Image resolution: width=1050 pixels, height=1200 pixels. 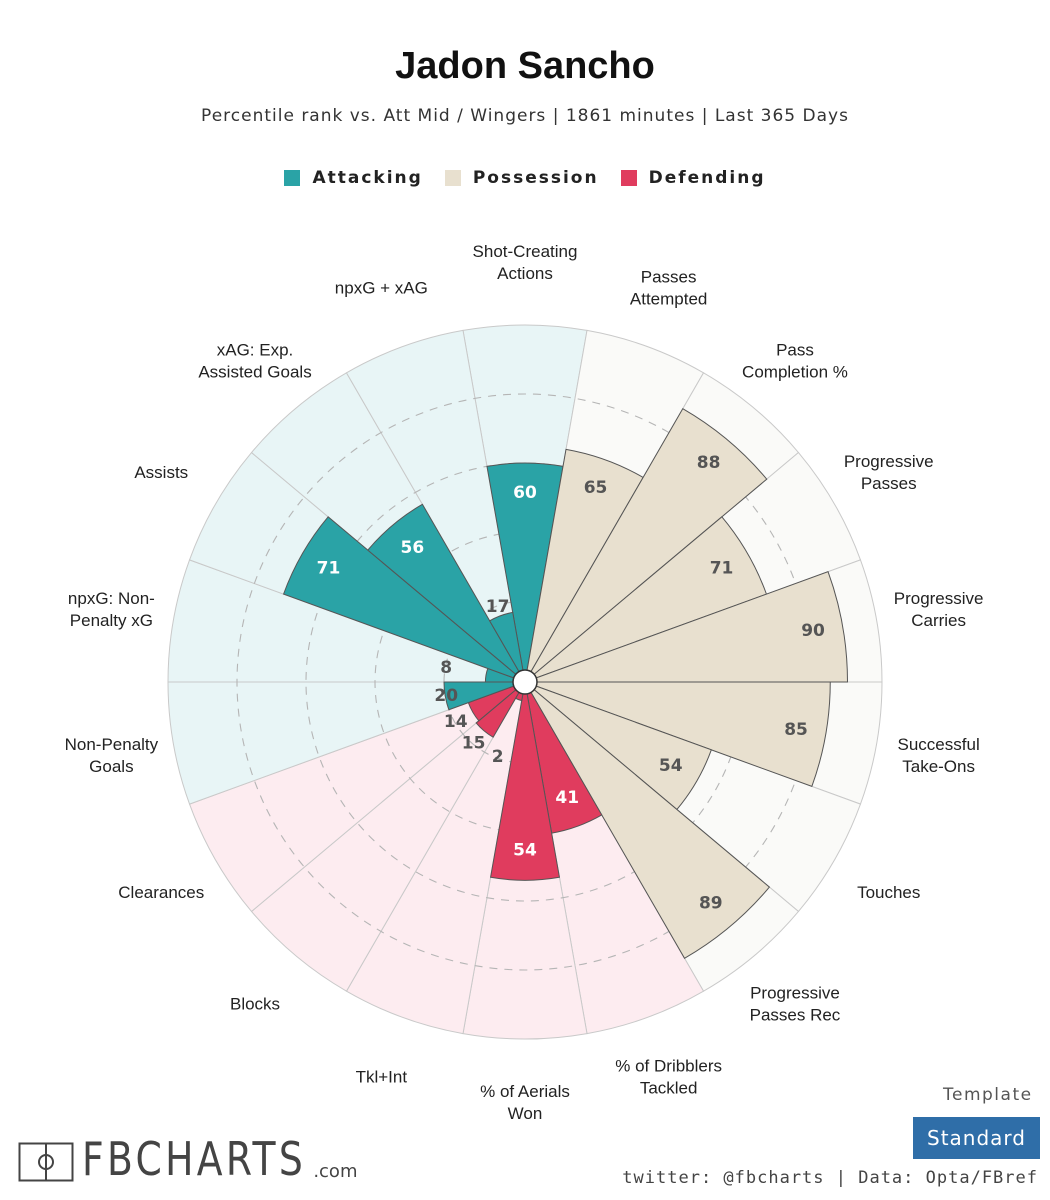 What do you see at coordinates (669, 287) in the screenshot?
I see `category-label-passes-attempted: Passes Attempted` at bounding box center [669, 287].